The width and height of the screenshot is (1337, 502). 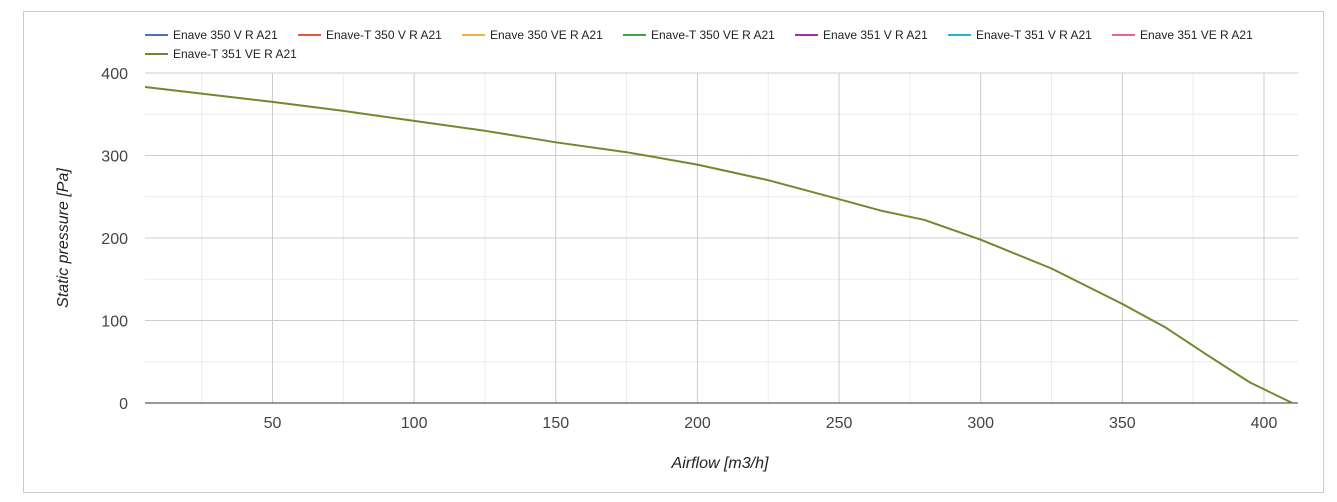 I want to click on legend-item: Enave-T 351 VE R A21, so click(x=221, y=54).